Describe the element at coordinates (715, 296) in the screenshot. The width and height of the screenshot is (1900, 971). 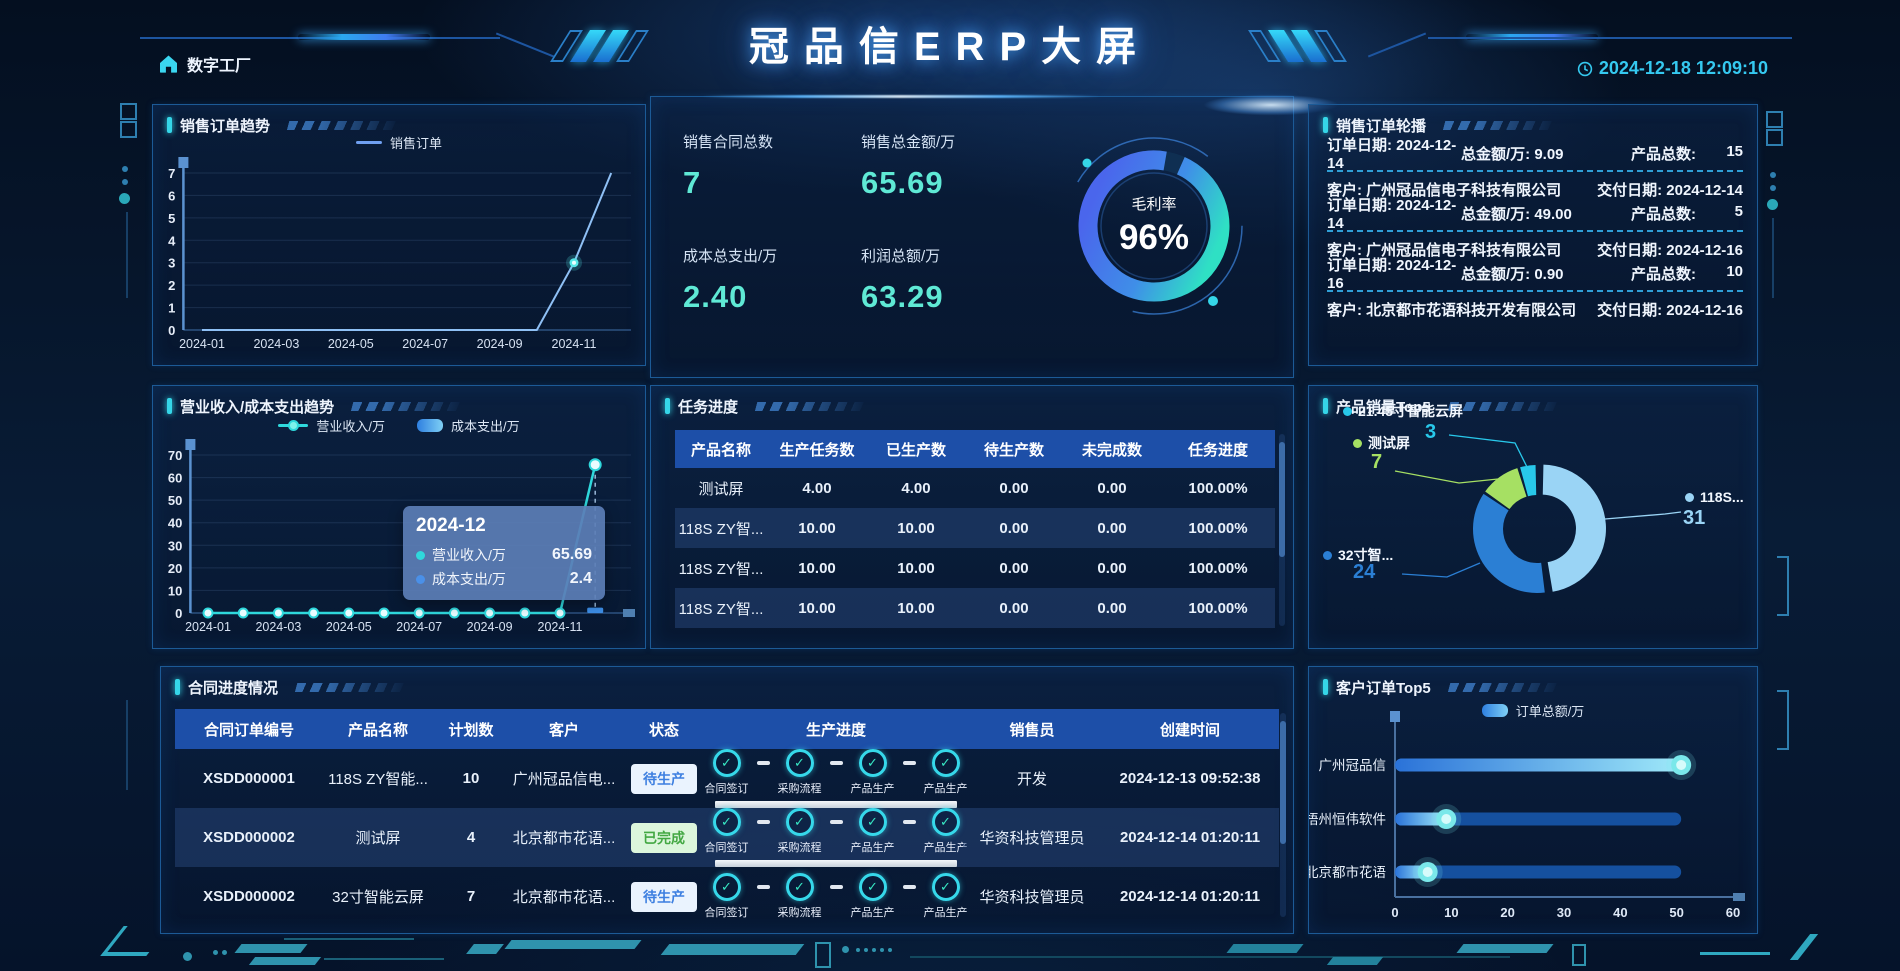
I see `kpi-value: 2.40` at that location.